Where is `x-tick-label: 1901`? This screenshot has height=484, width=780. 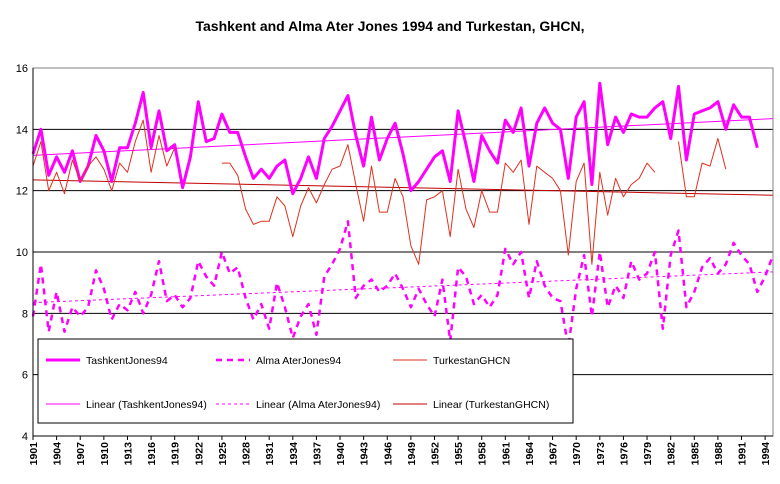
x-tick-label: 1901 is located at coordinates (34, 454).